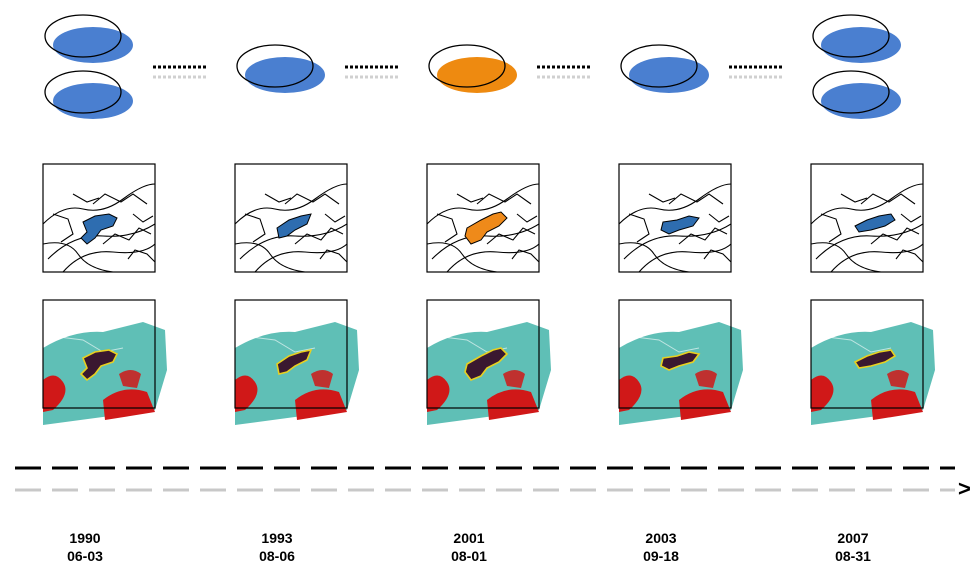 This screenshot has height=574, width=976. What do you see at coordinates (661, 547) in the screenshot?
I see `date-label: 2003 09-18` at bounding box center [661, 547].